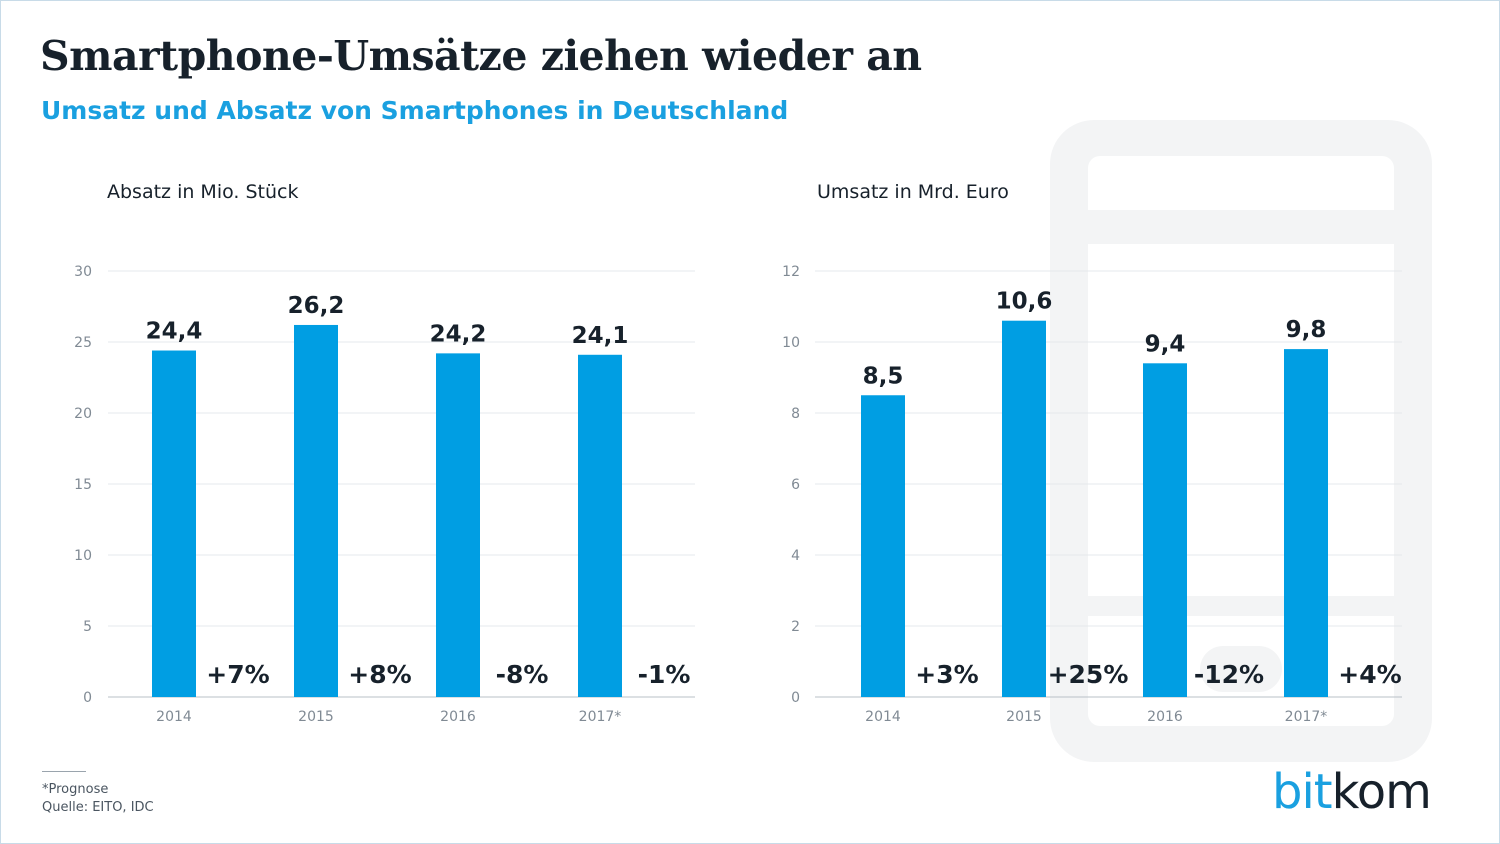  Describe the element at coordinates (1165, 344) in the screenshot. I see `chart-2-value-label: 9,4` at that location.